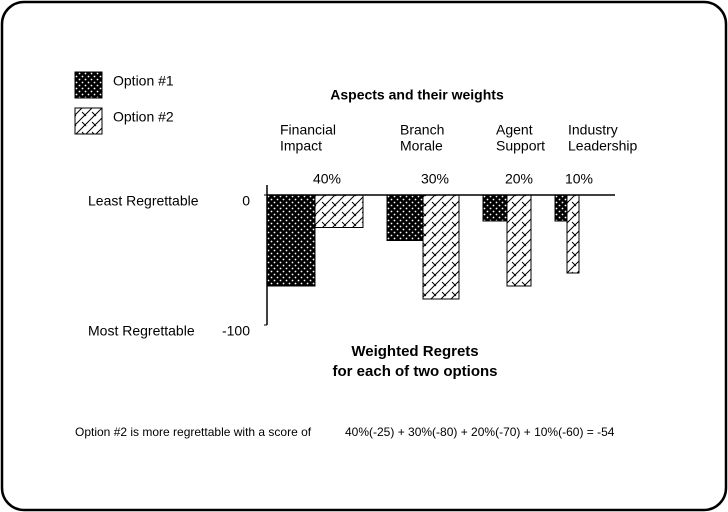  I want to click on weight-label: 30%, so click(435, 179).